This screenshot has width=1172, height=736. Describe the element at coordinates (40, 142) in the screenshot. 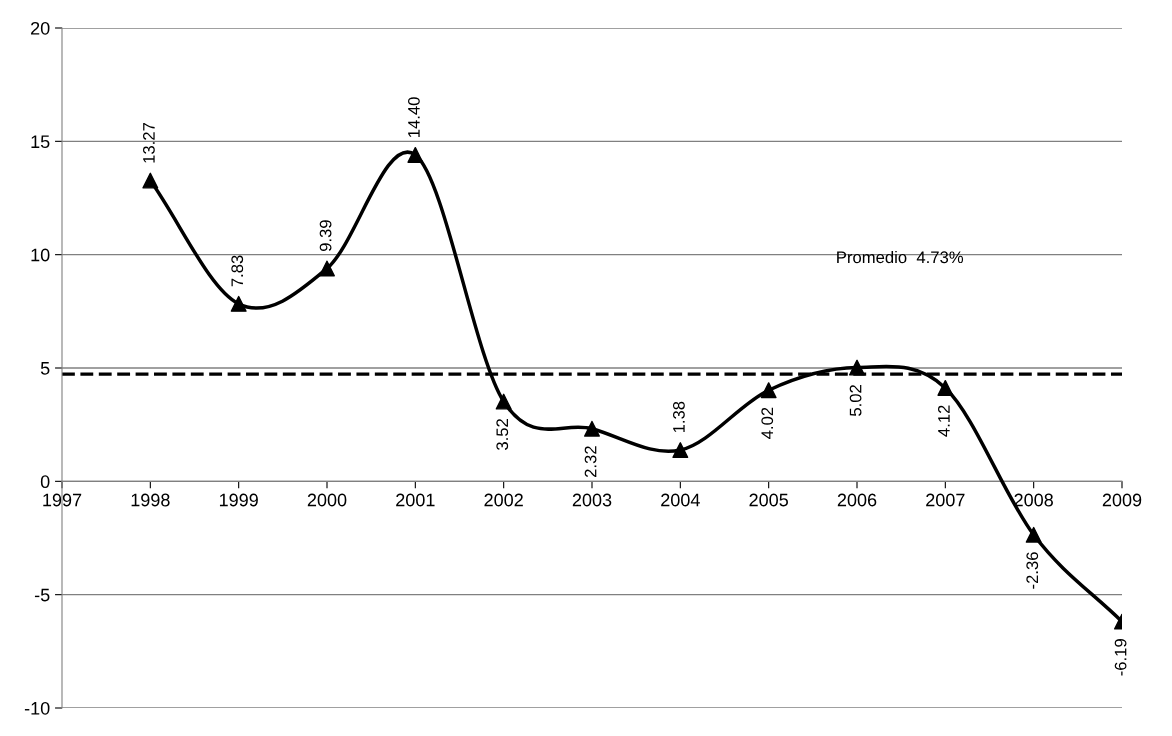

I see `y-tick-label: 15` at that location.